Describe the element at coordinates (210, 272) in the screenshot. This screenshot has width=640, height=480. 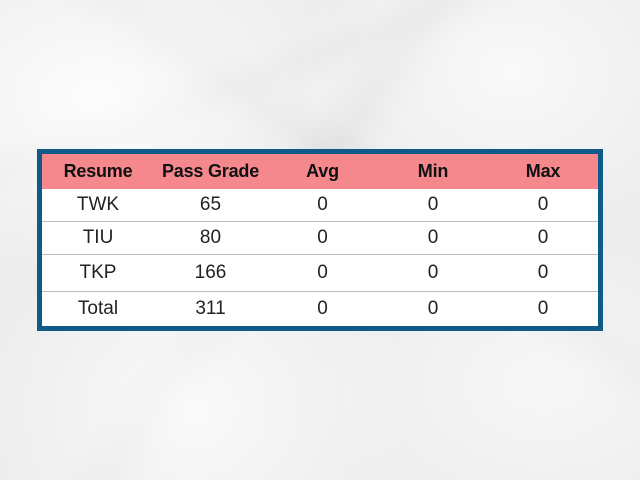
I see `cell-pass-grade: 166` at that location.